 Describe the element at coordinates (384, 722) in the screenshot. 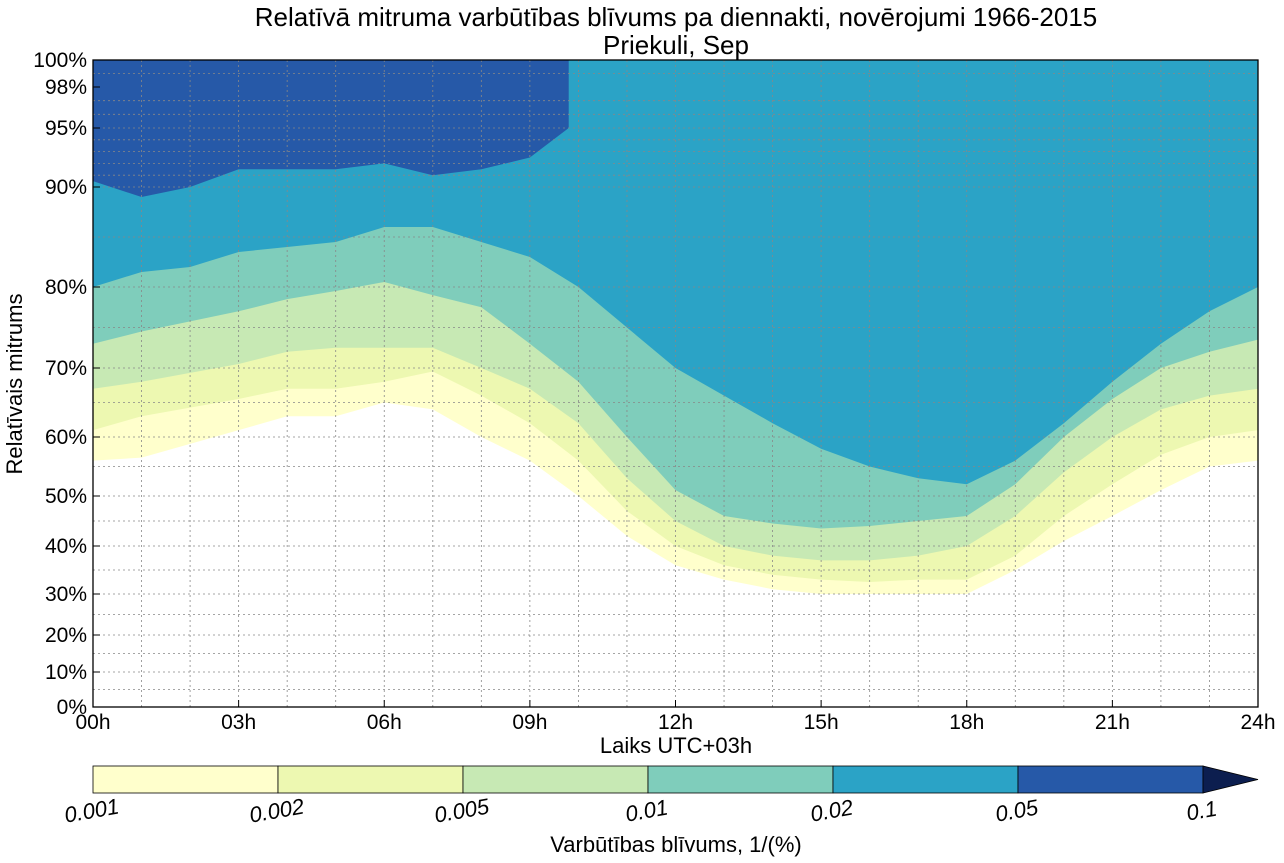

I see `x-tick-label: 06h` at that location.